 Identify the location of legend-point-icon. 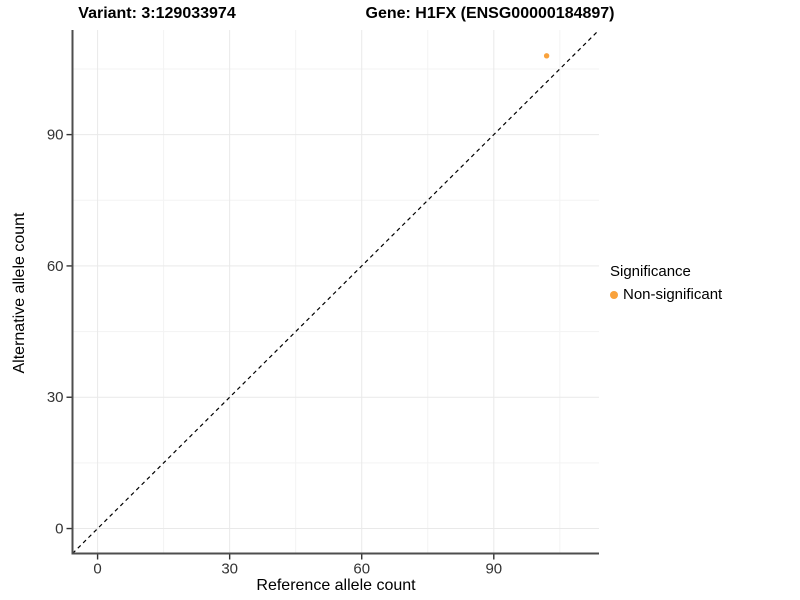
(614, 294).